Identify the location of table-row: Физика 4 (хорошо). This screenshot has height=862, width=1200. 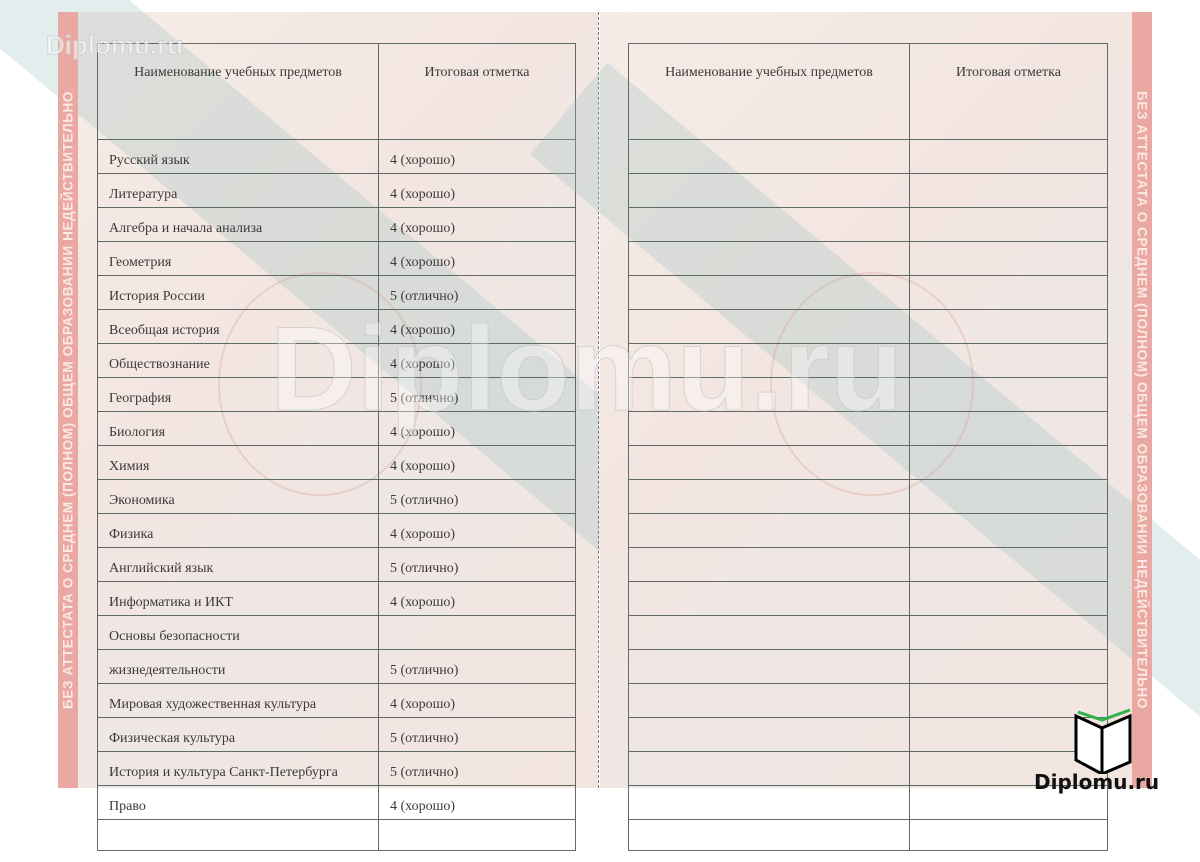
(336, 530).